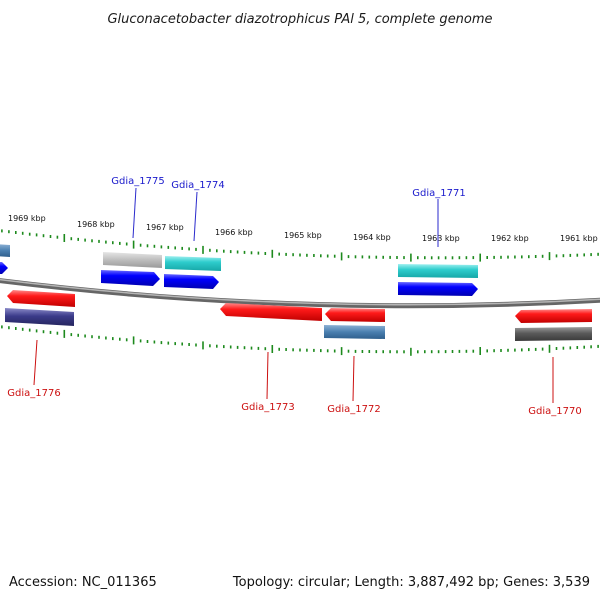 The height and width of the screenshot is (600, 600). Describe the element at coordinates (83, 582) in the screenshot. I see `accession-text: Accession: NC_011365` at that location.